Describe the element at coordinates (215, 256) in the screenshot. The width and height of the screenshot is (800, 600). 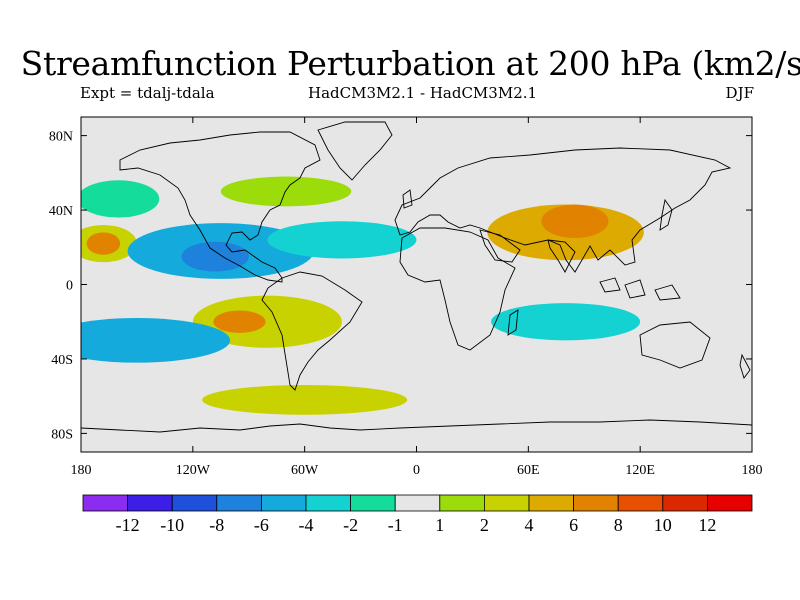
I see `anomaly-neg-central-america-core` at that location.